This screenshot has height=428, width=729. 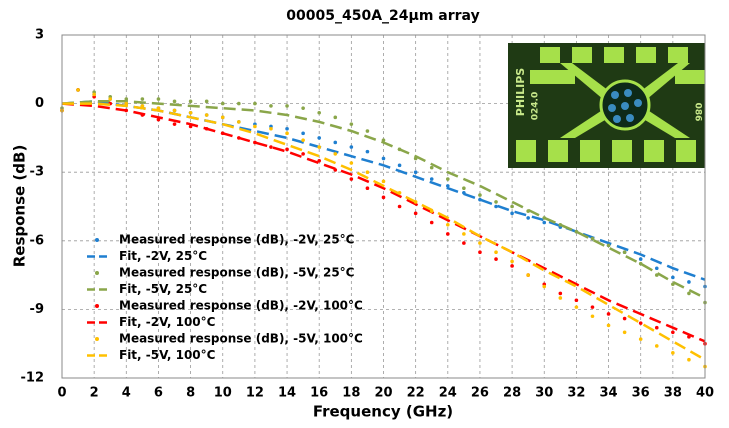 I want to click on legend-label: Fit, -2V, 100°C, so click(x=167, y=322).